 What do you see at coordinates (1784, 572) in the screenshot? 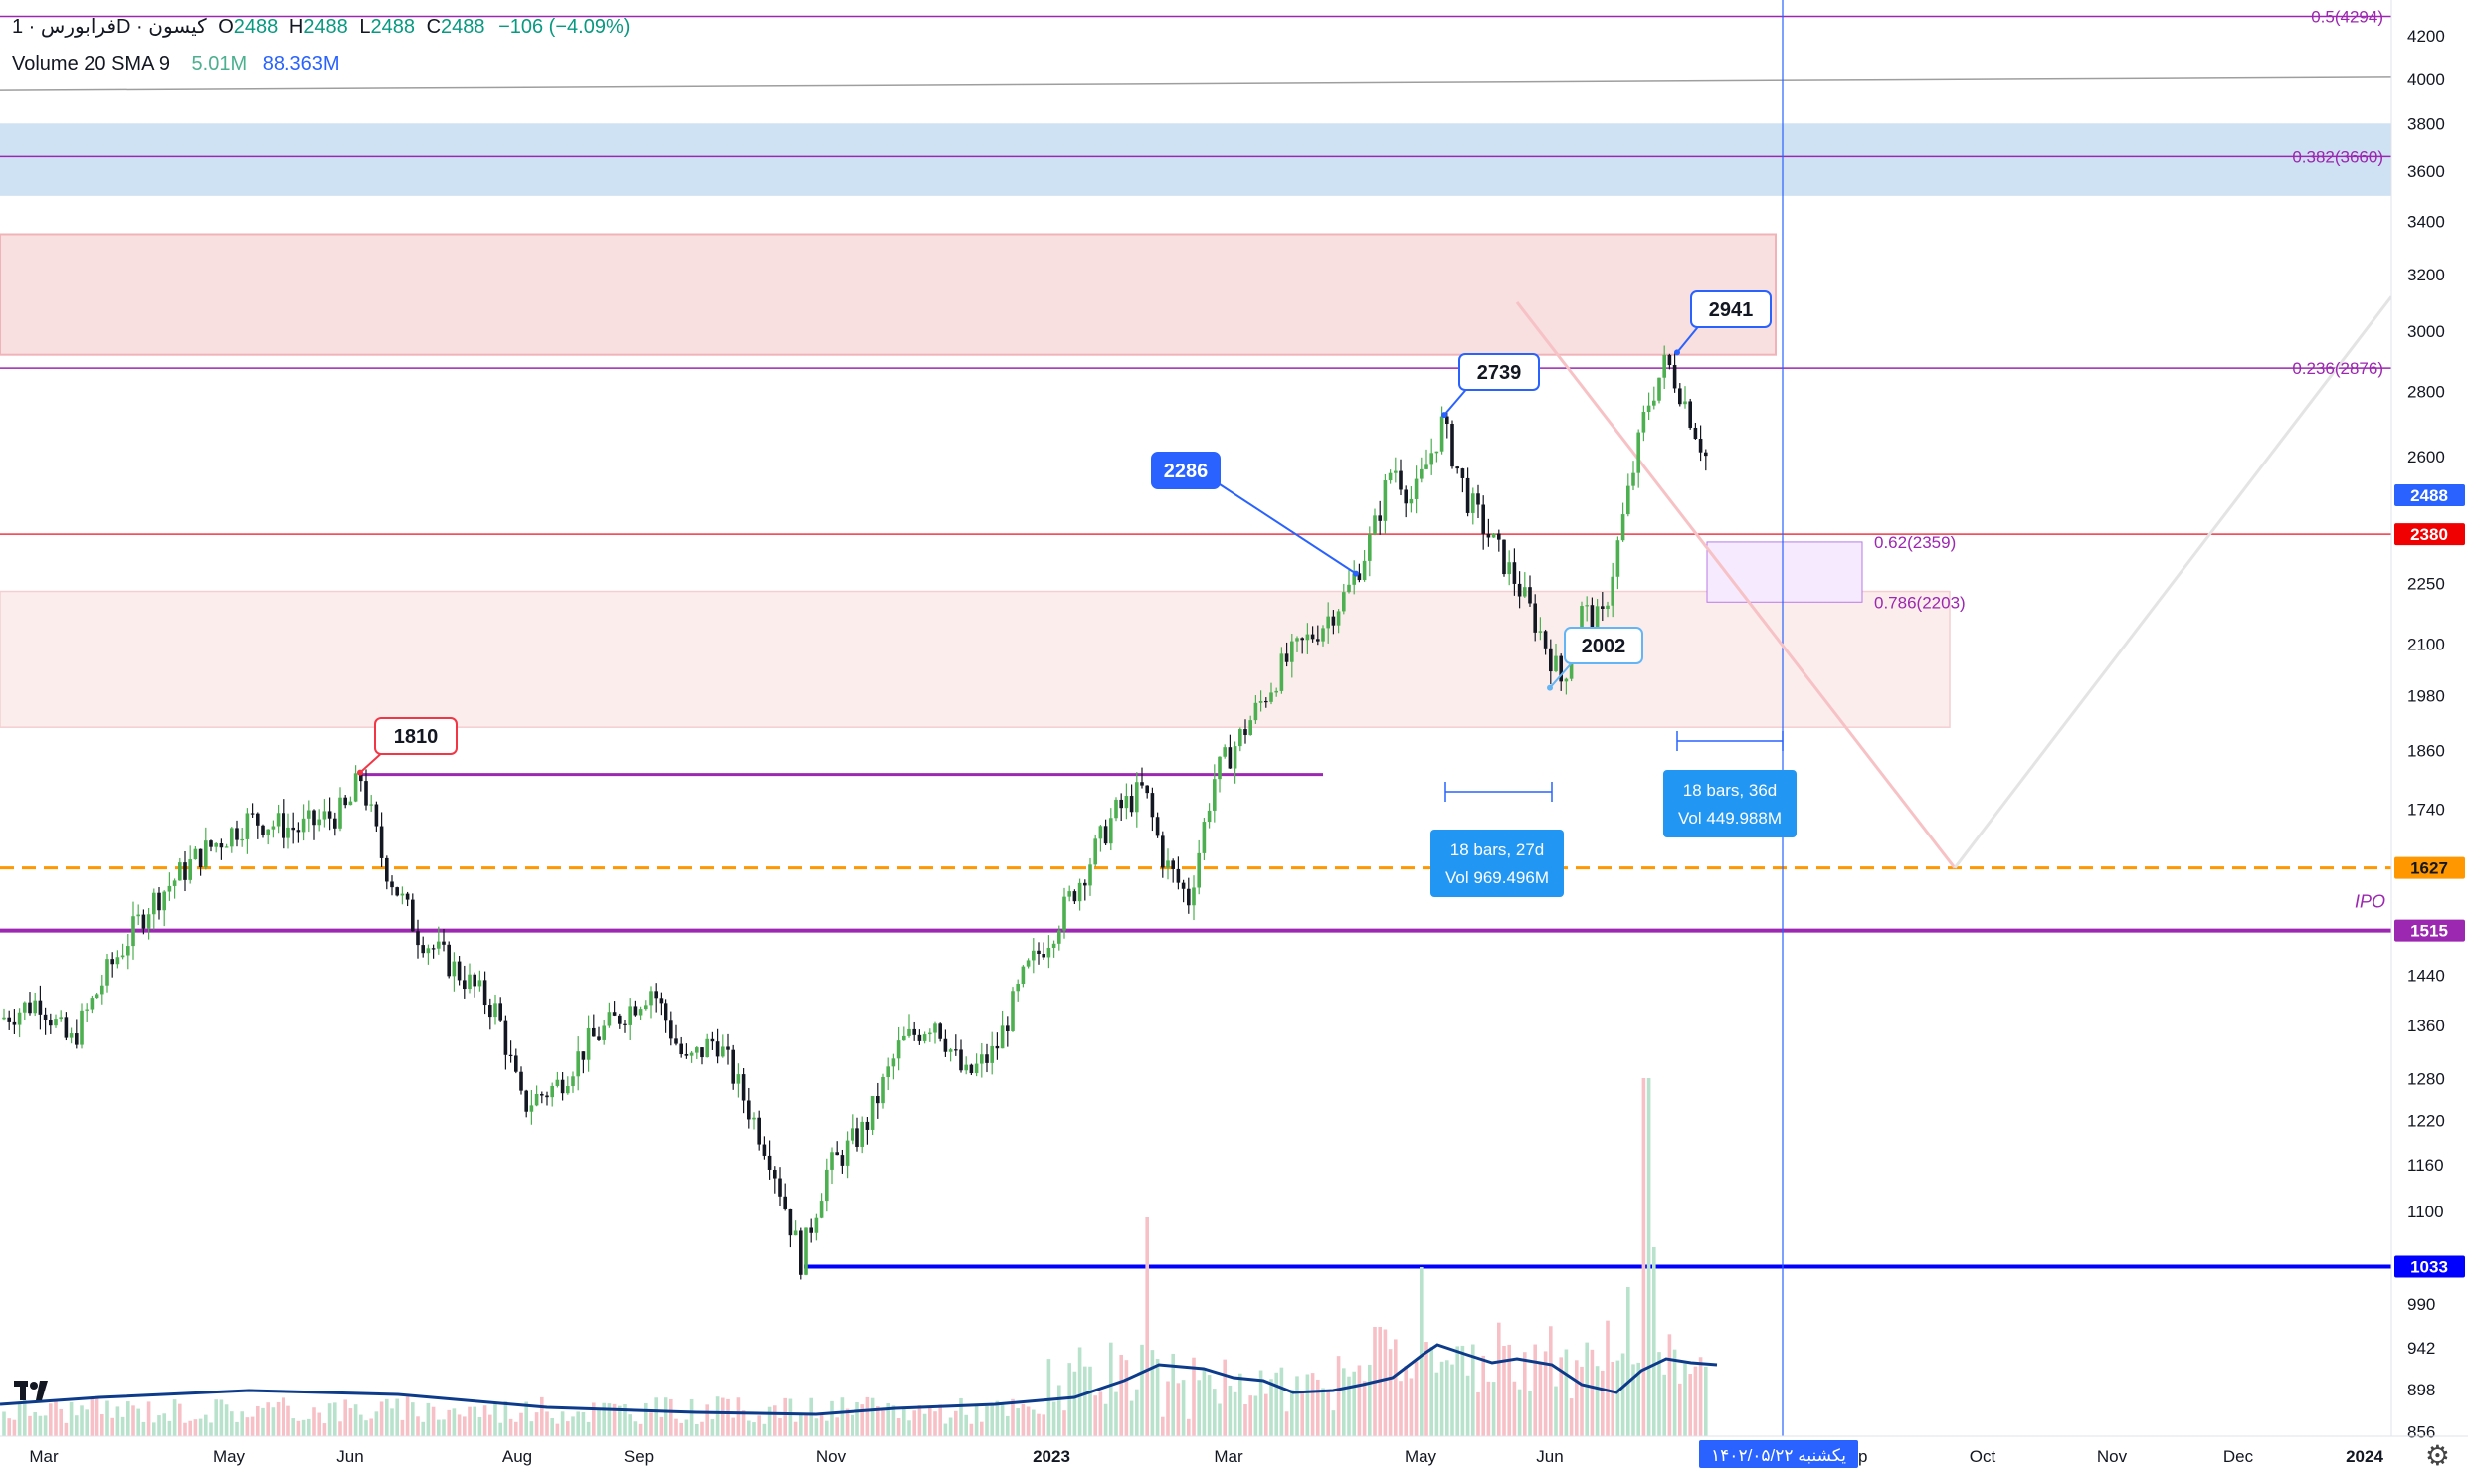
I see `retracement-zone` at bounding box center [1784, 572].